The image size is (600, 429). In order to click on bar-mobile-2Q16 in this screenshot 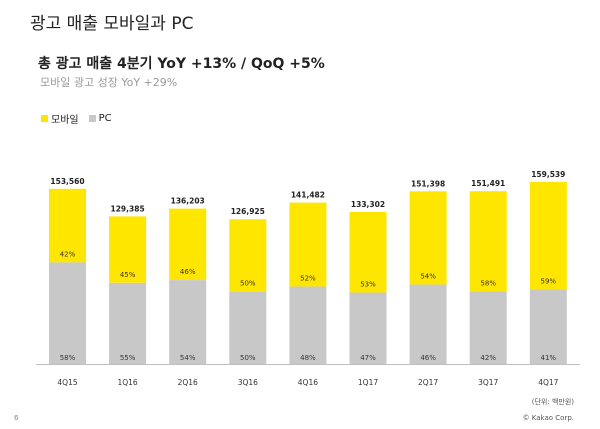, I will do `click(188, 244)`.